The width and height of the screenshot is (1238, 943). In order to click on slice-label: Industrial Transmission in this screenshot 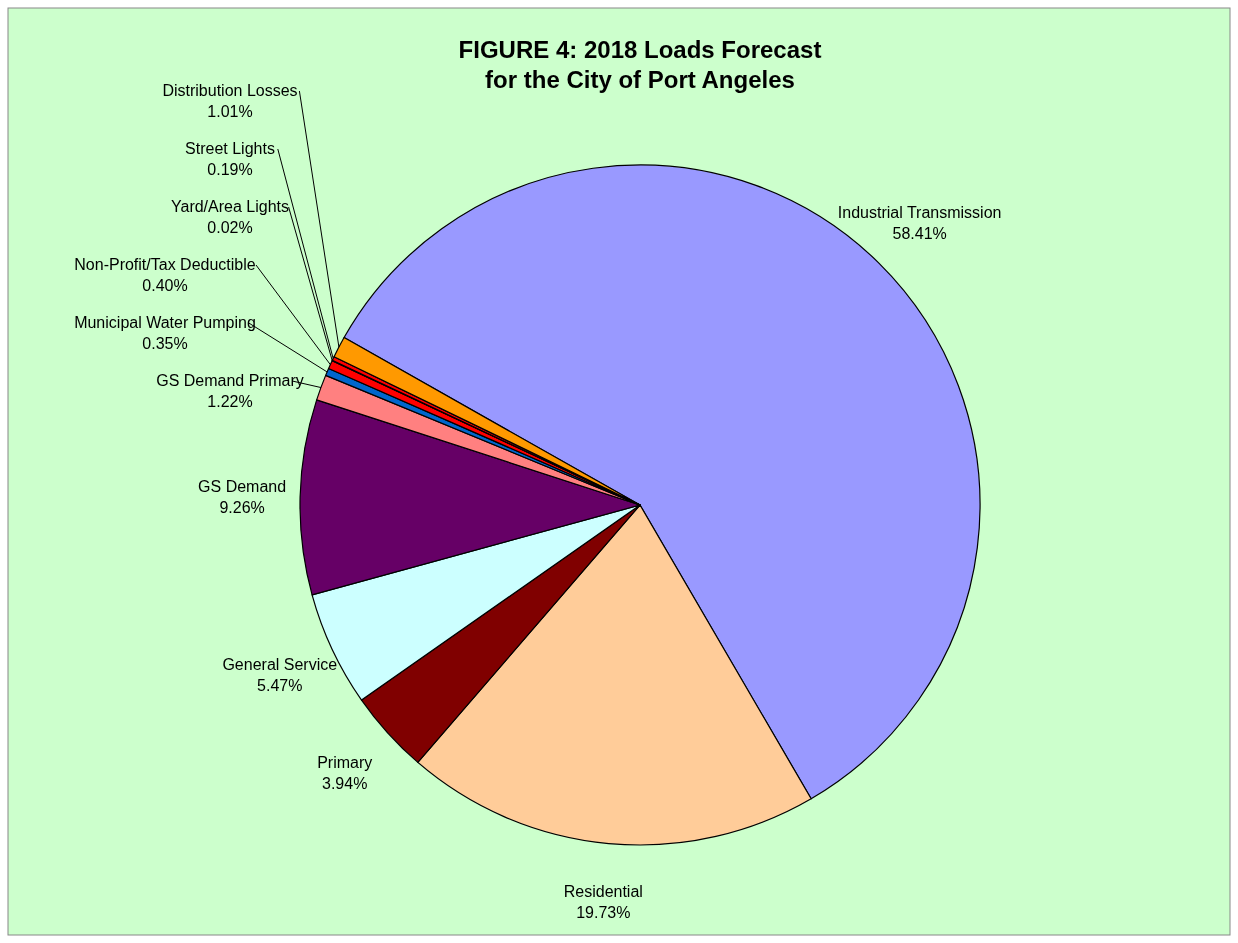, I will do `click(919, 212)`.